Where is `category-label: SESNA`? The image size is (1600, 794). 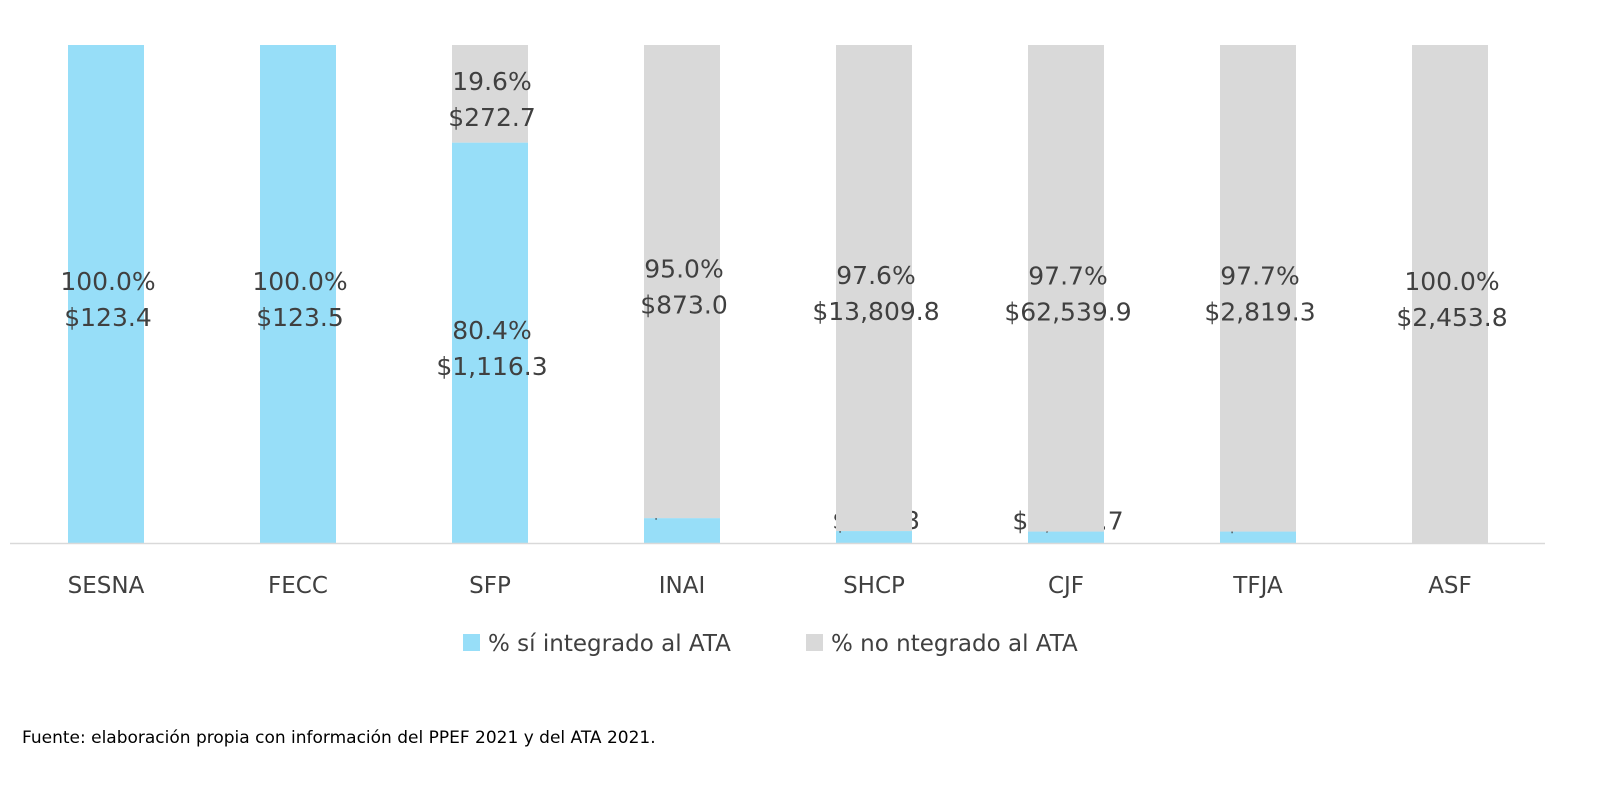
category-label: SESNA is located at coordinates (106, 586).